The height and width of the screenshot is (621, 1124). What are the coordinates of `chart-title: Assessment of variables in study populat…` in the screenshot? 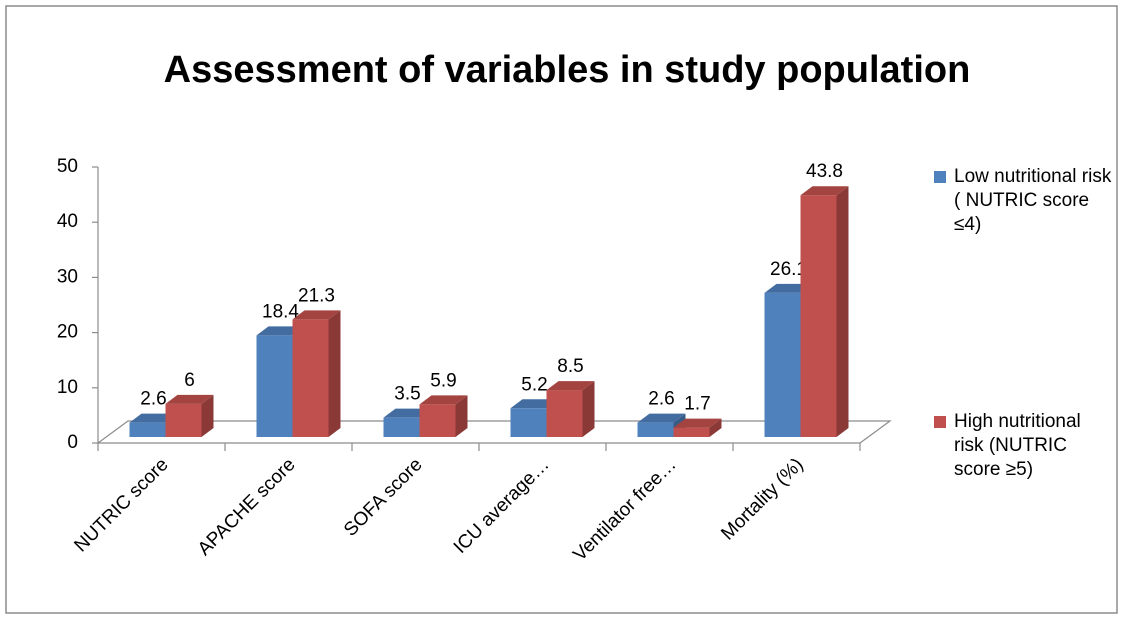 It's located at (567, 70).